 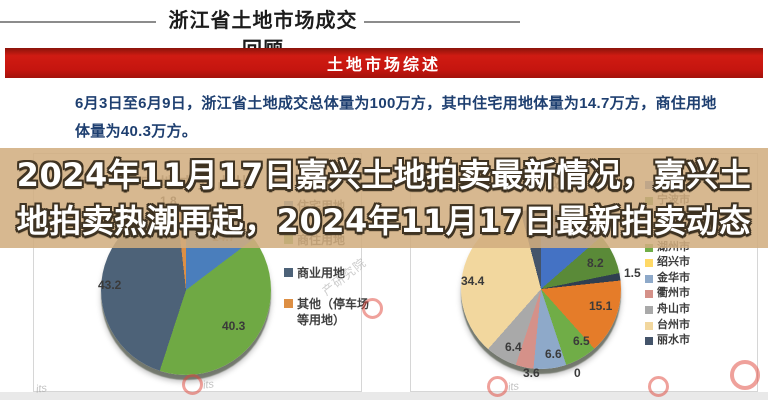 What do you see at coordinates (673, 278) in the screenshot?
I see `legend-label: 金华市` at bounding box center [673, 278].